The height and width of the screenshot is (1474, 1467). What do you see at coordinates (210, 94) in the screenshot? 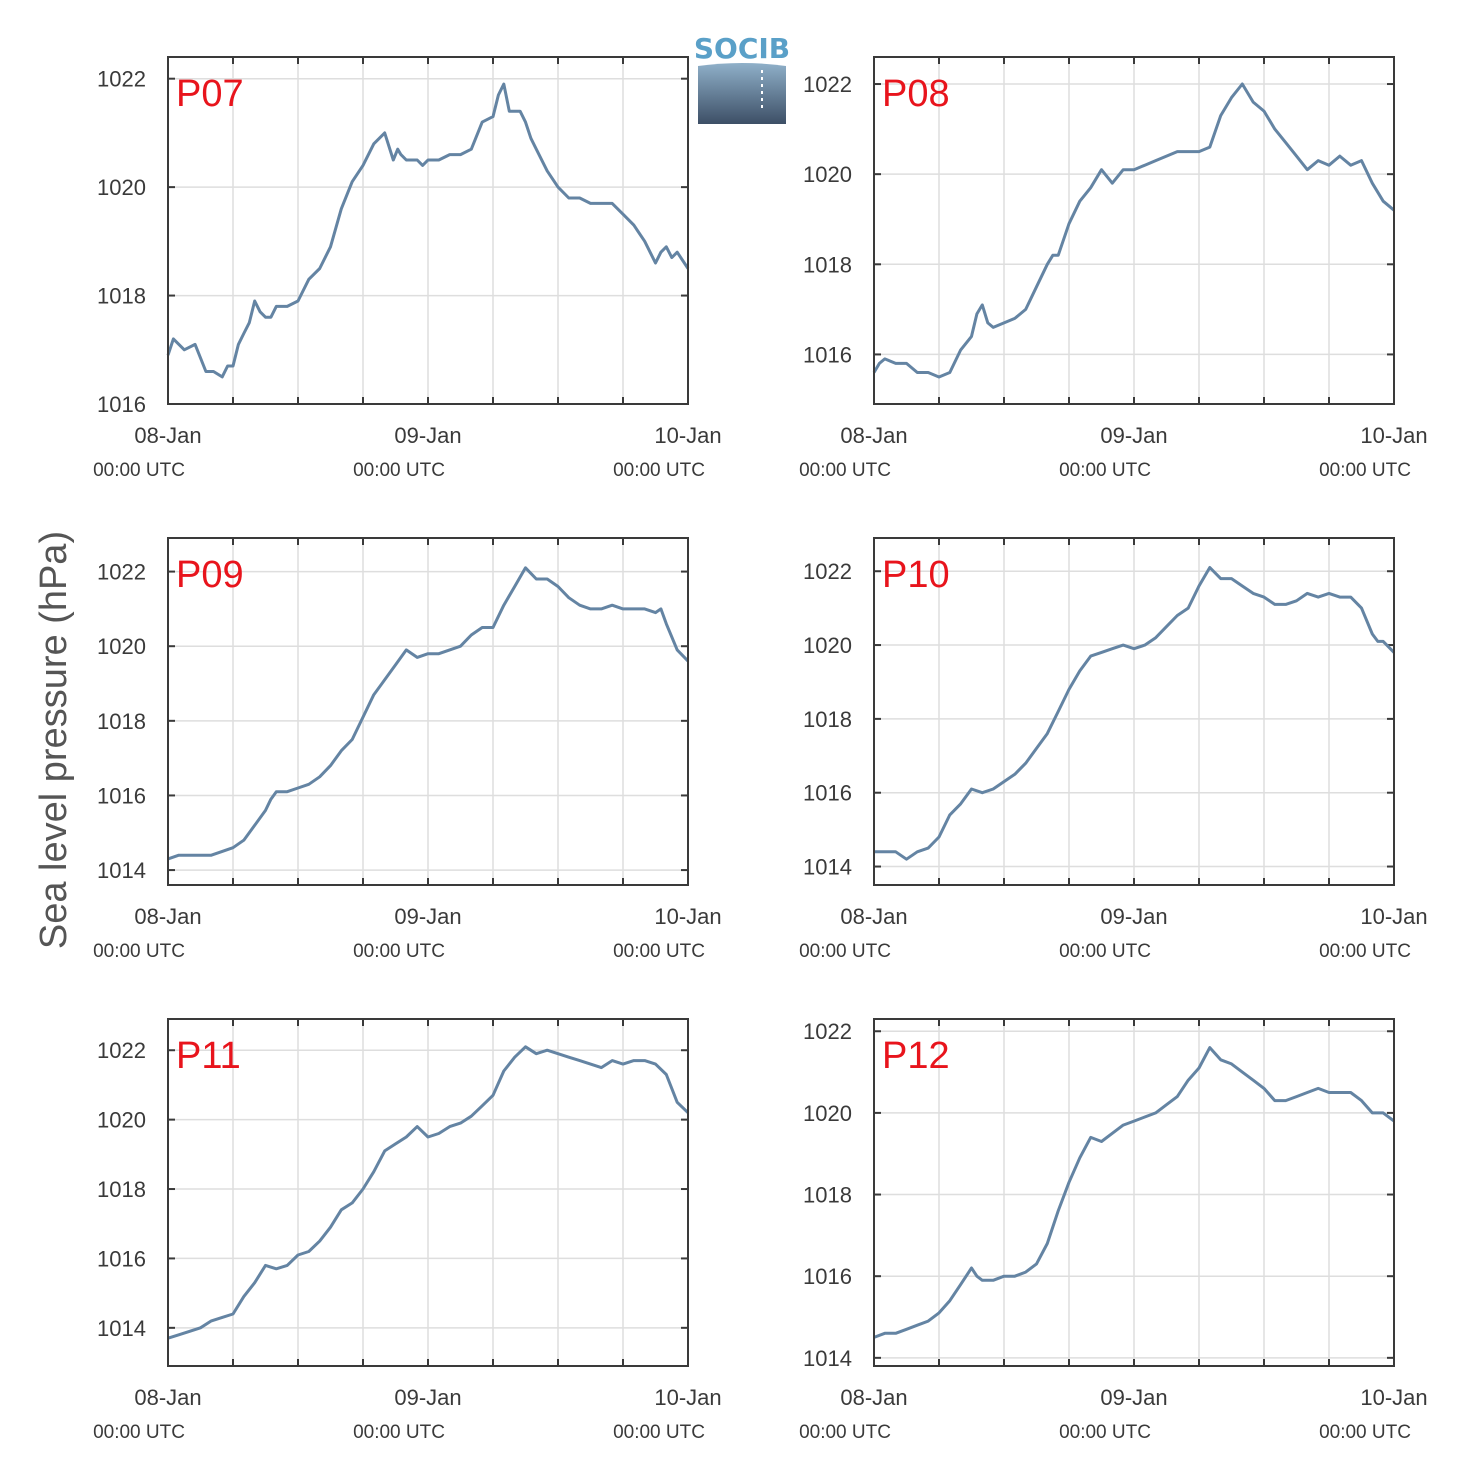
I see `panel-label: P07` at bounding box center [210, 94].